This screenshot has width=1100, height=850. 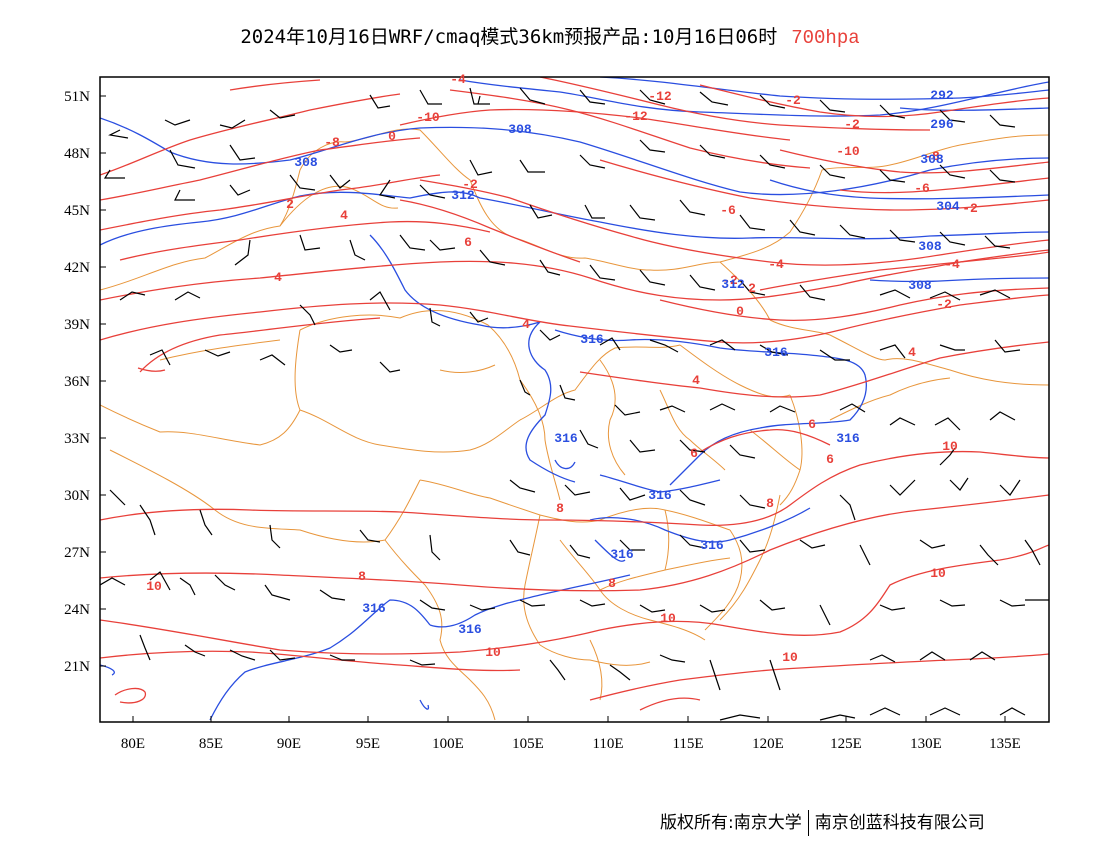 I want to click on lat-tick-label: 51N, so click(x=77, y=97).